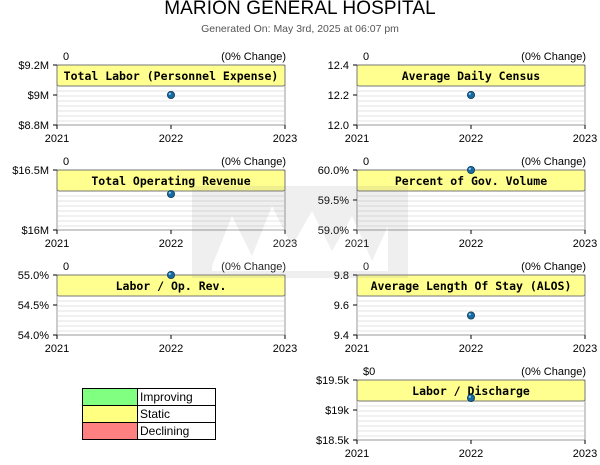 The height and width of the screenshot is (465, 600). Describe the element at coordinates (333, 231) in the screenshot. I see `y-tick-label: 59.0%` at that location.